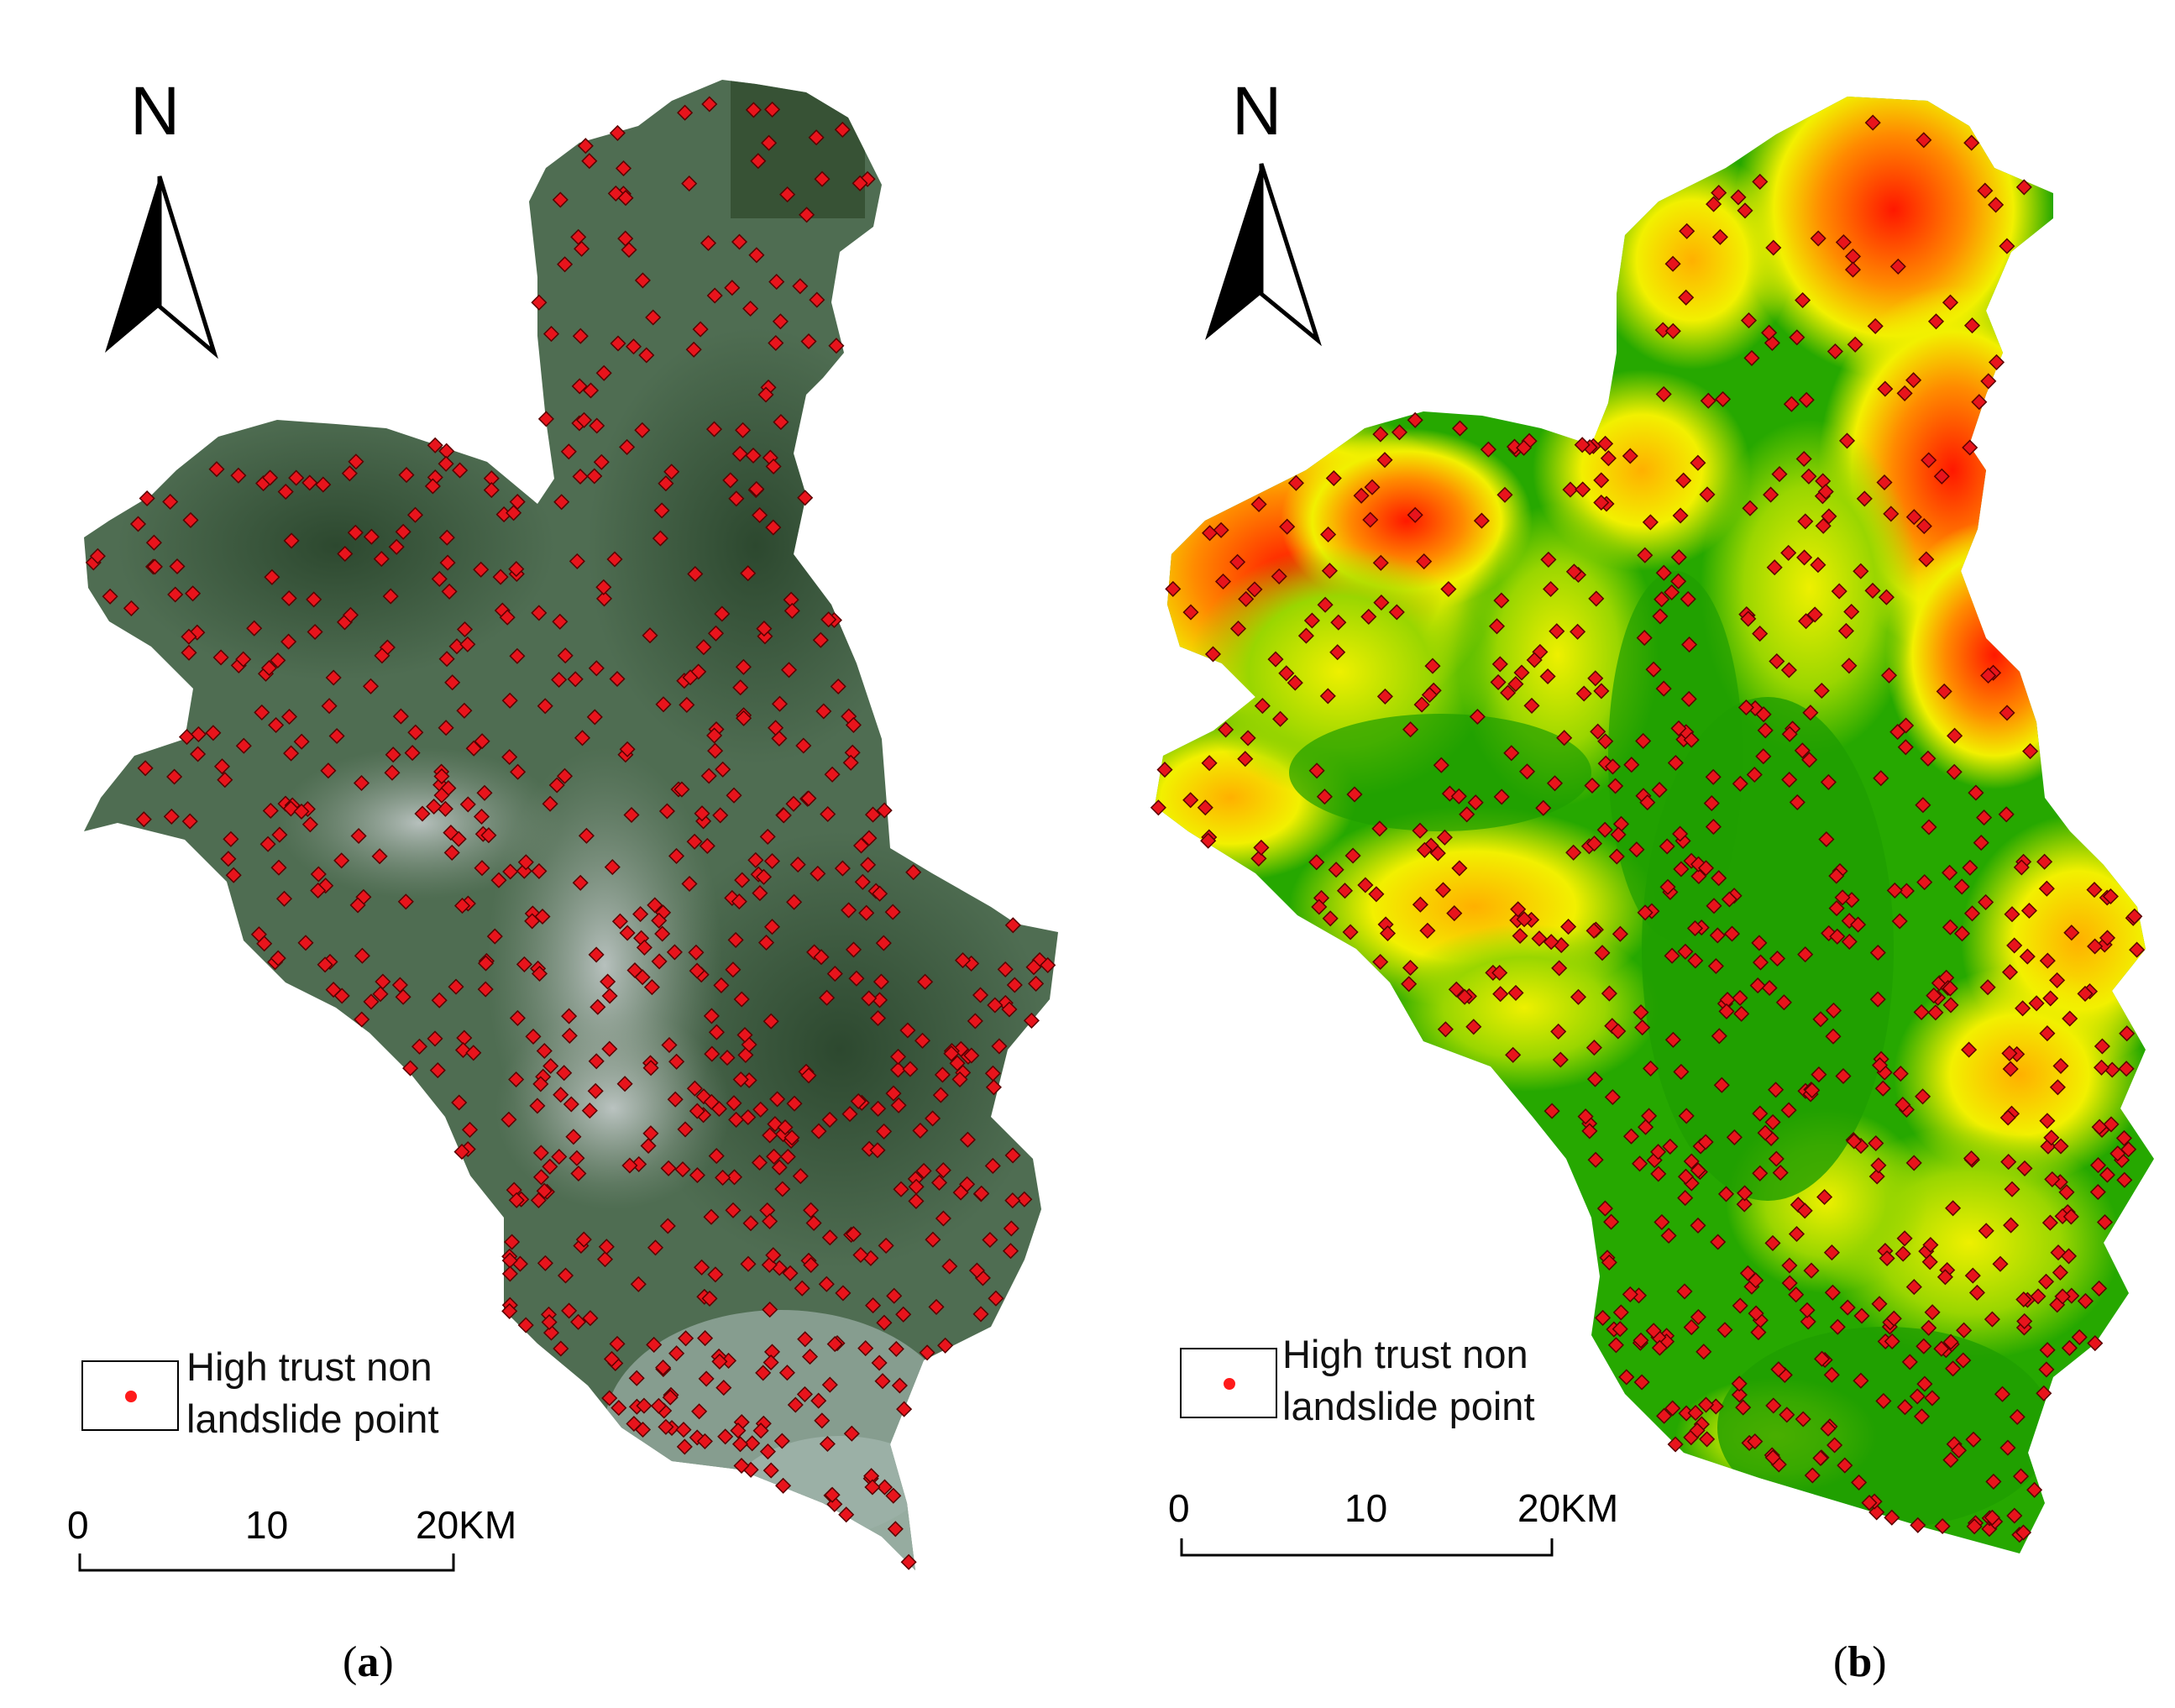 This screenshot has width=2175, height=1708. I want to click on north-arrow-left-half, so click(132, 264).